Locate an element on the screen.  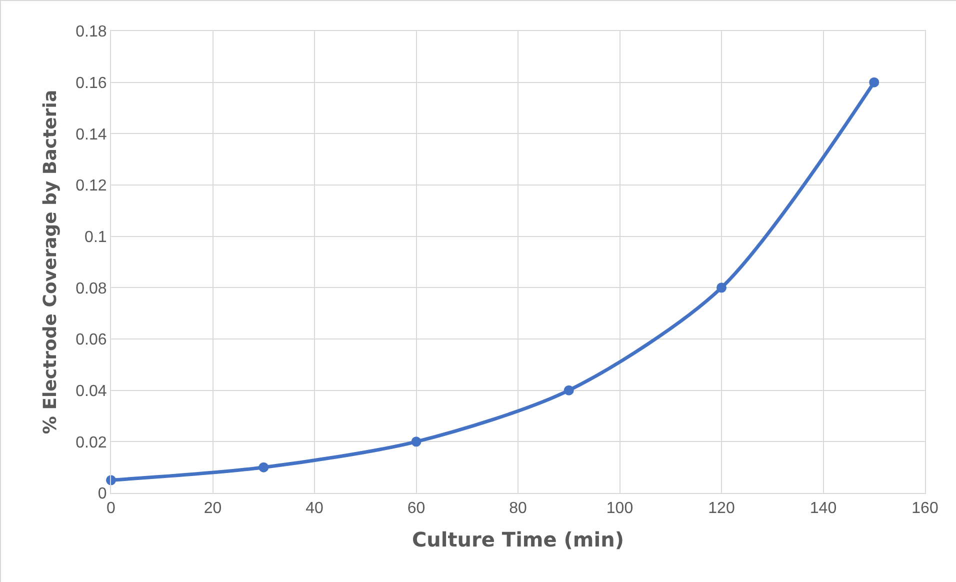
y-tick-label: 0.06 is located at coordinates (91, 340).